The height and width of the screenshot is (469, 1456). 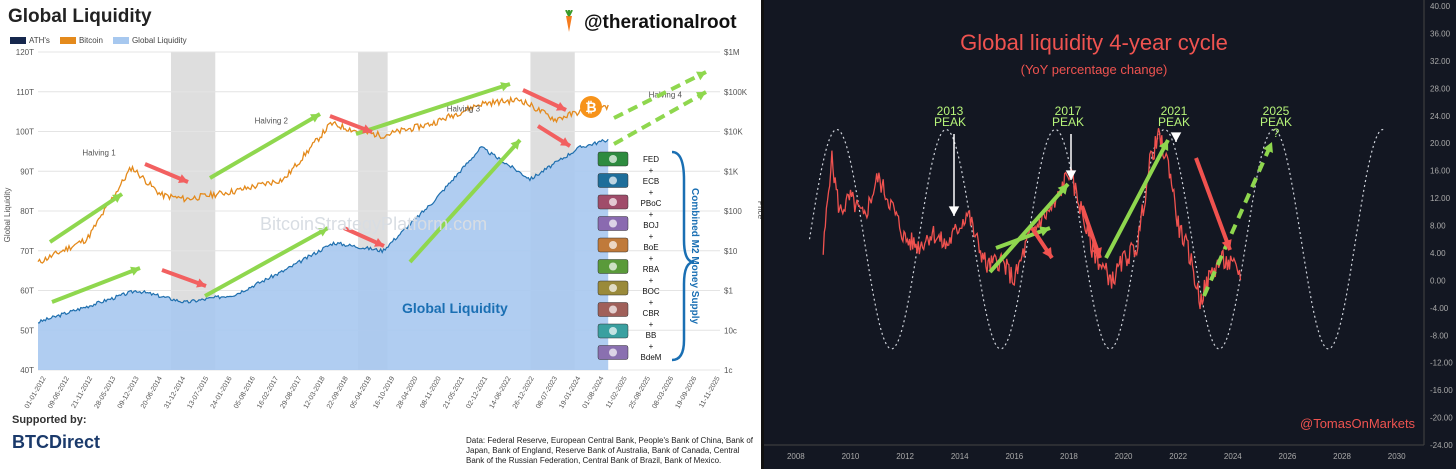 I want to click on y-tick: 0.00, so click(x=1438, y=280).